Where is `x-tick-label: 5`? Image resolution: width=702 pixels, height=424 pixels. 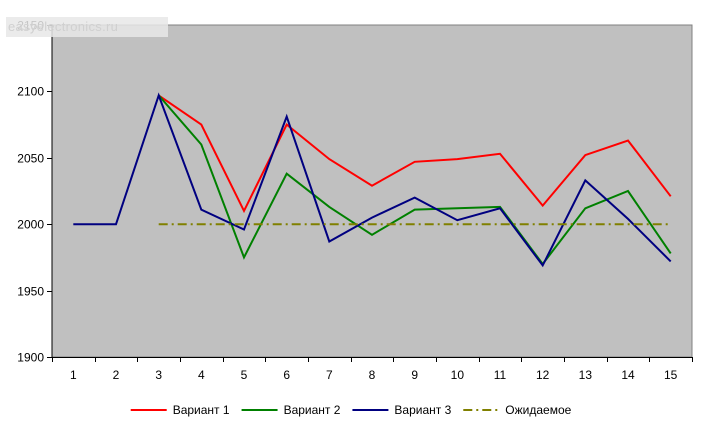
x-tick-label: 5 is located at coordinates (244, 375).